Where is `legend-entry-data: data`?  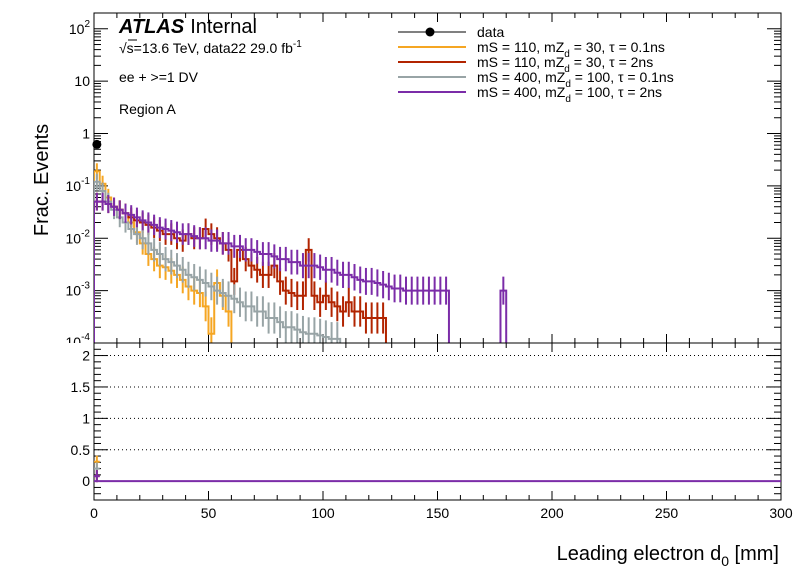
legend-entry-data: data is located at coordinates (451, 32).